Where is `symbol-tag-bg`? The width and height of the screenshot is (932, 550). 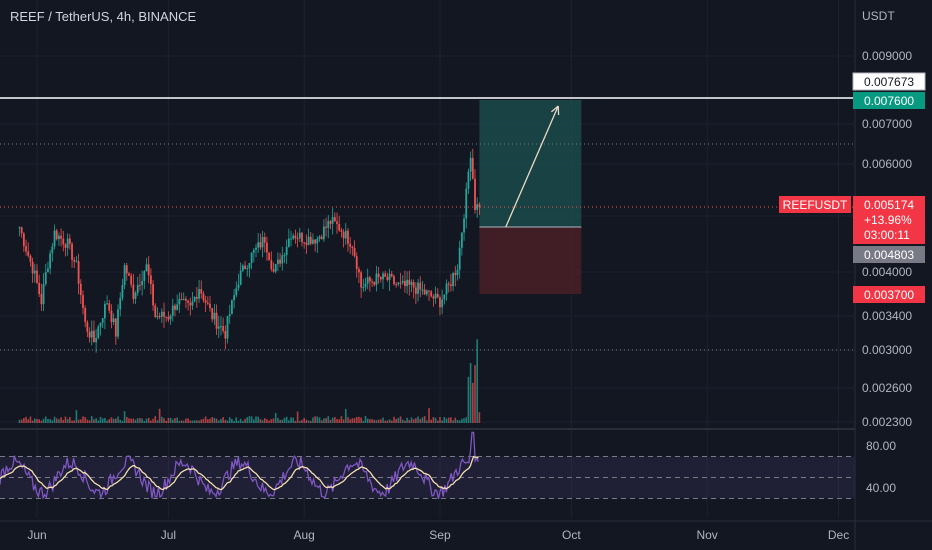
symbol-tag-bg is located at coordinates (815, 204).